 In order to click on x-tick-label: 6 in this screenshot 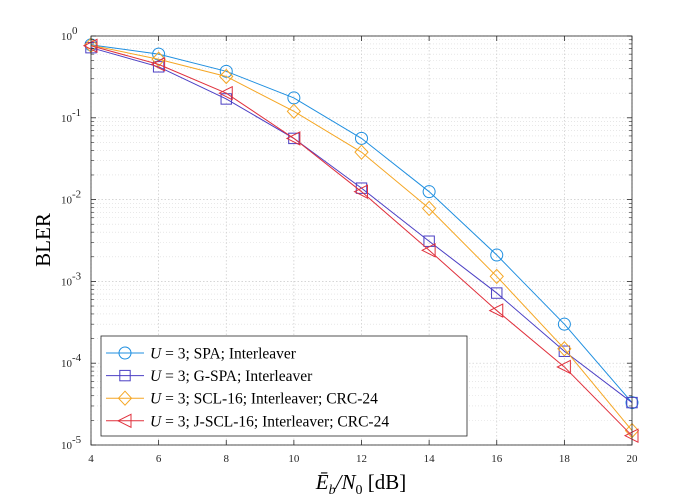, I will do `click(159, 459)`.